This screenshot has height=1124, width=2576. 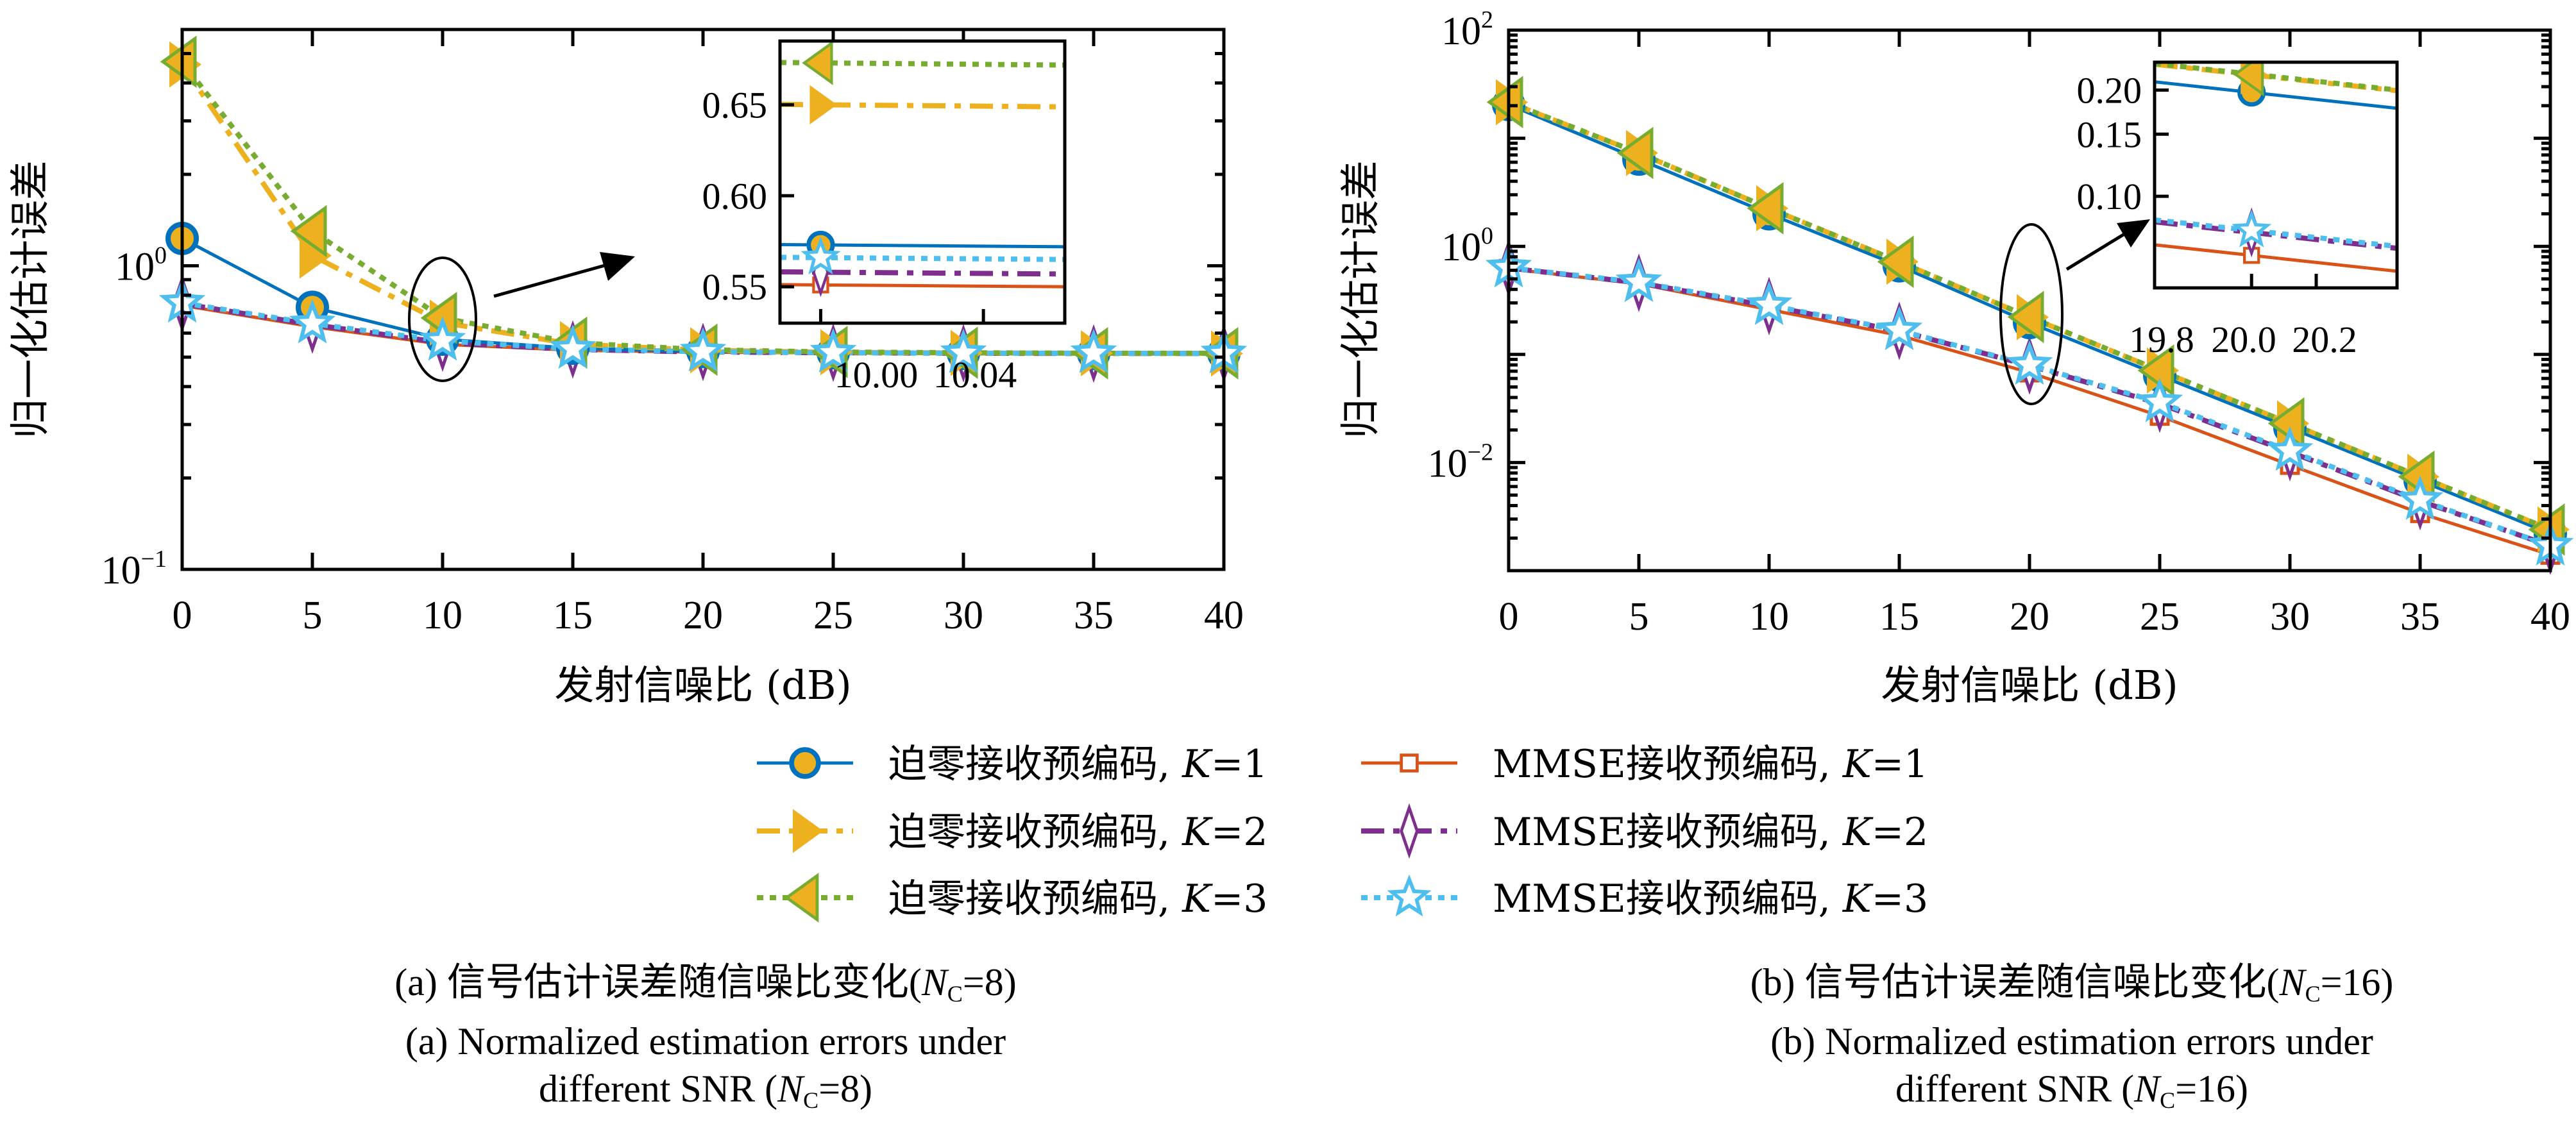 I want to click on x-tick-label: 25, so click(x=2160, y=617).